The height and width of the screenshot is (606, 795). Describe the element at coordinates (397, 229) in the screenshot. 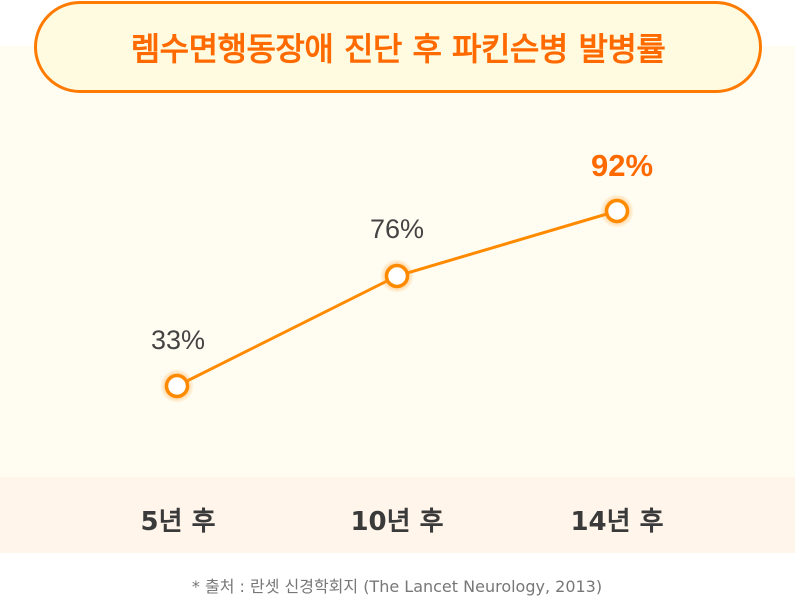

I see `value-label-10y: 76%` at that location.